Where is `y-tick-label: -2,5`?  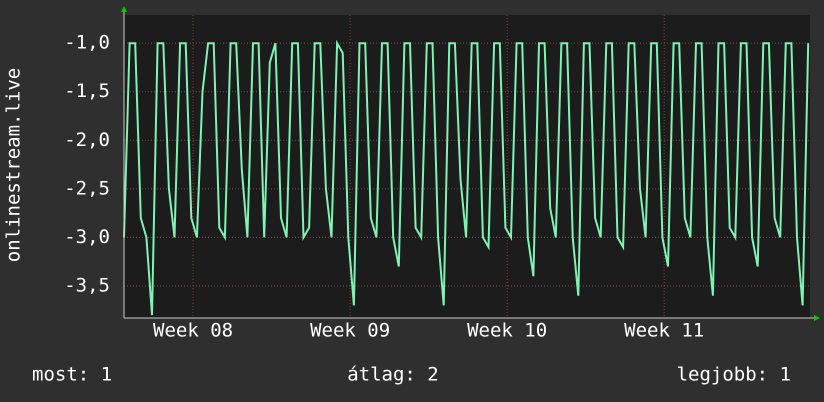 y-tick-label: -2,5 is located at coordinates (87, 188).